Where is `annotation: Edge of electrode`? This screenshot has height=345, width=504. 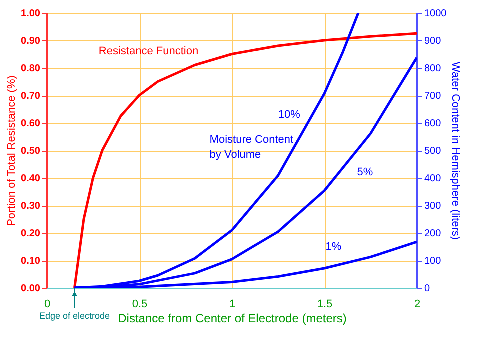
annotation: Edge of electrode is located at coordinates (74, 316).